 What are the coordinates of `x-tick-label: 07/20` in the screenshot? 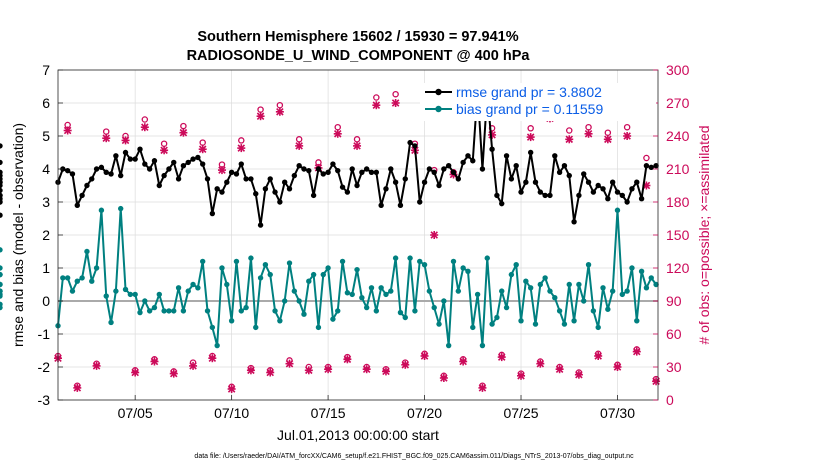 It's located at (424, 413).